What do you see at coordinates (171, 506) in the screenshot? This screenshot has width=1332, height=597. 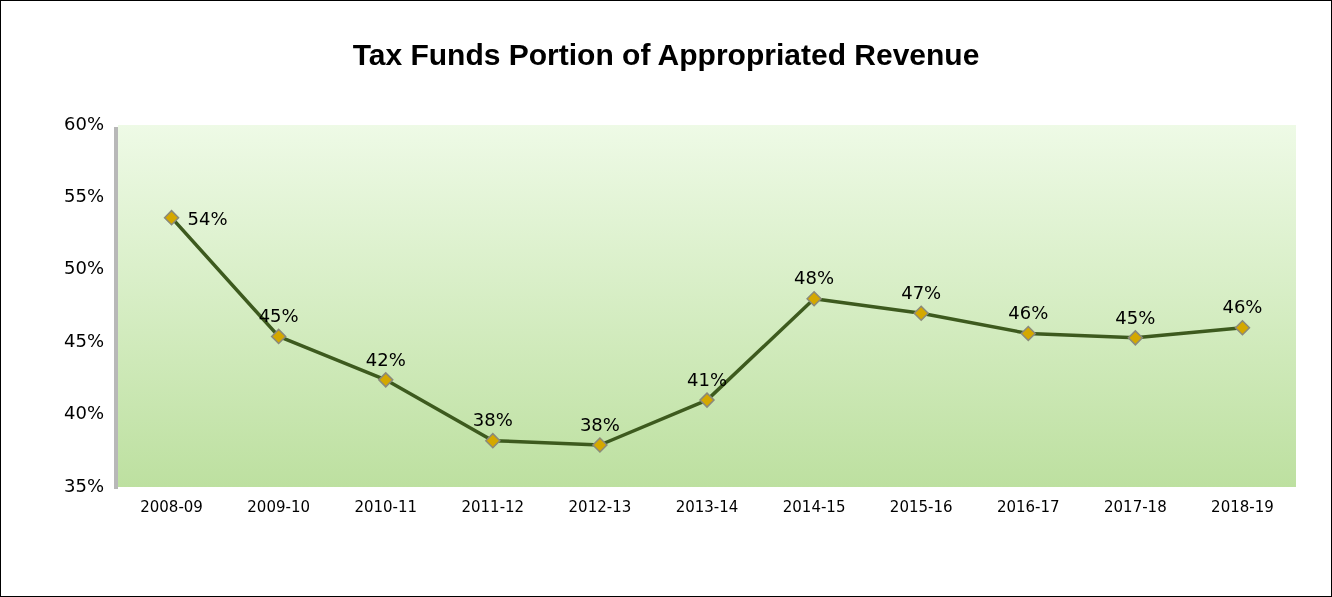 I see `x-tick-label: 2008-09` at bounding box center [171, 506].